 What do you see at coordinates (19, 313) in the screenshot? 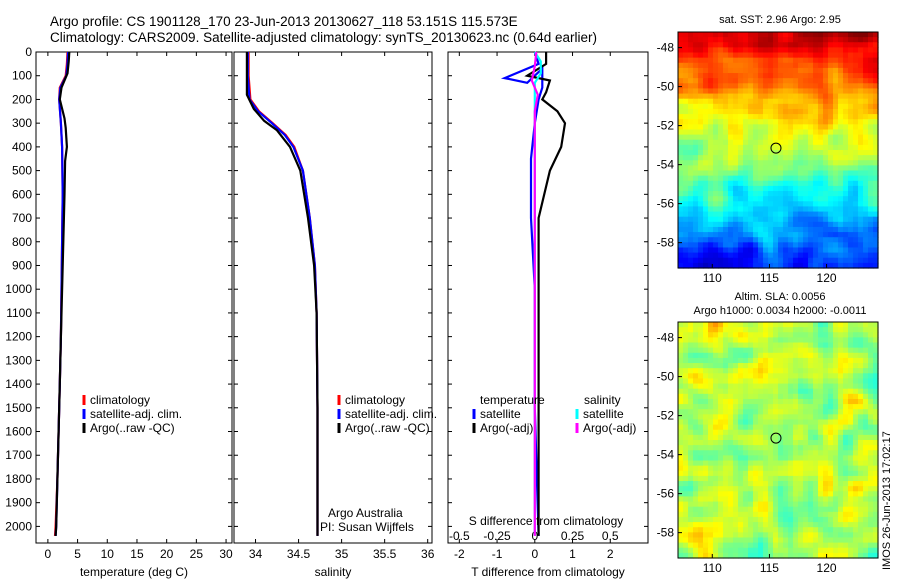
I see `y-tick-label: 1100` at bounding box center [19, 313].